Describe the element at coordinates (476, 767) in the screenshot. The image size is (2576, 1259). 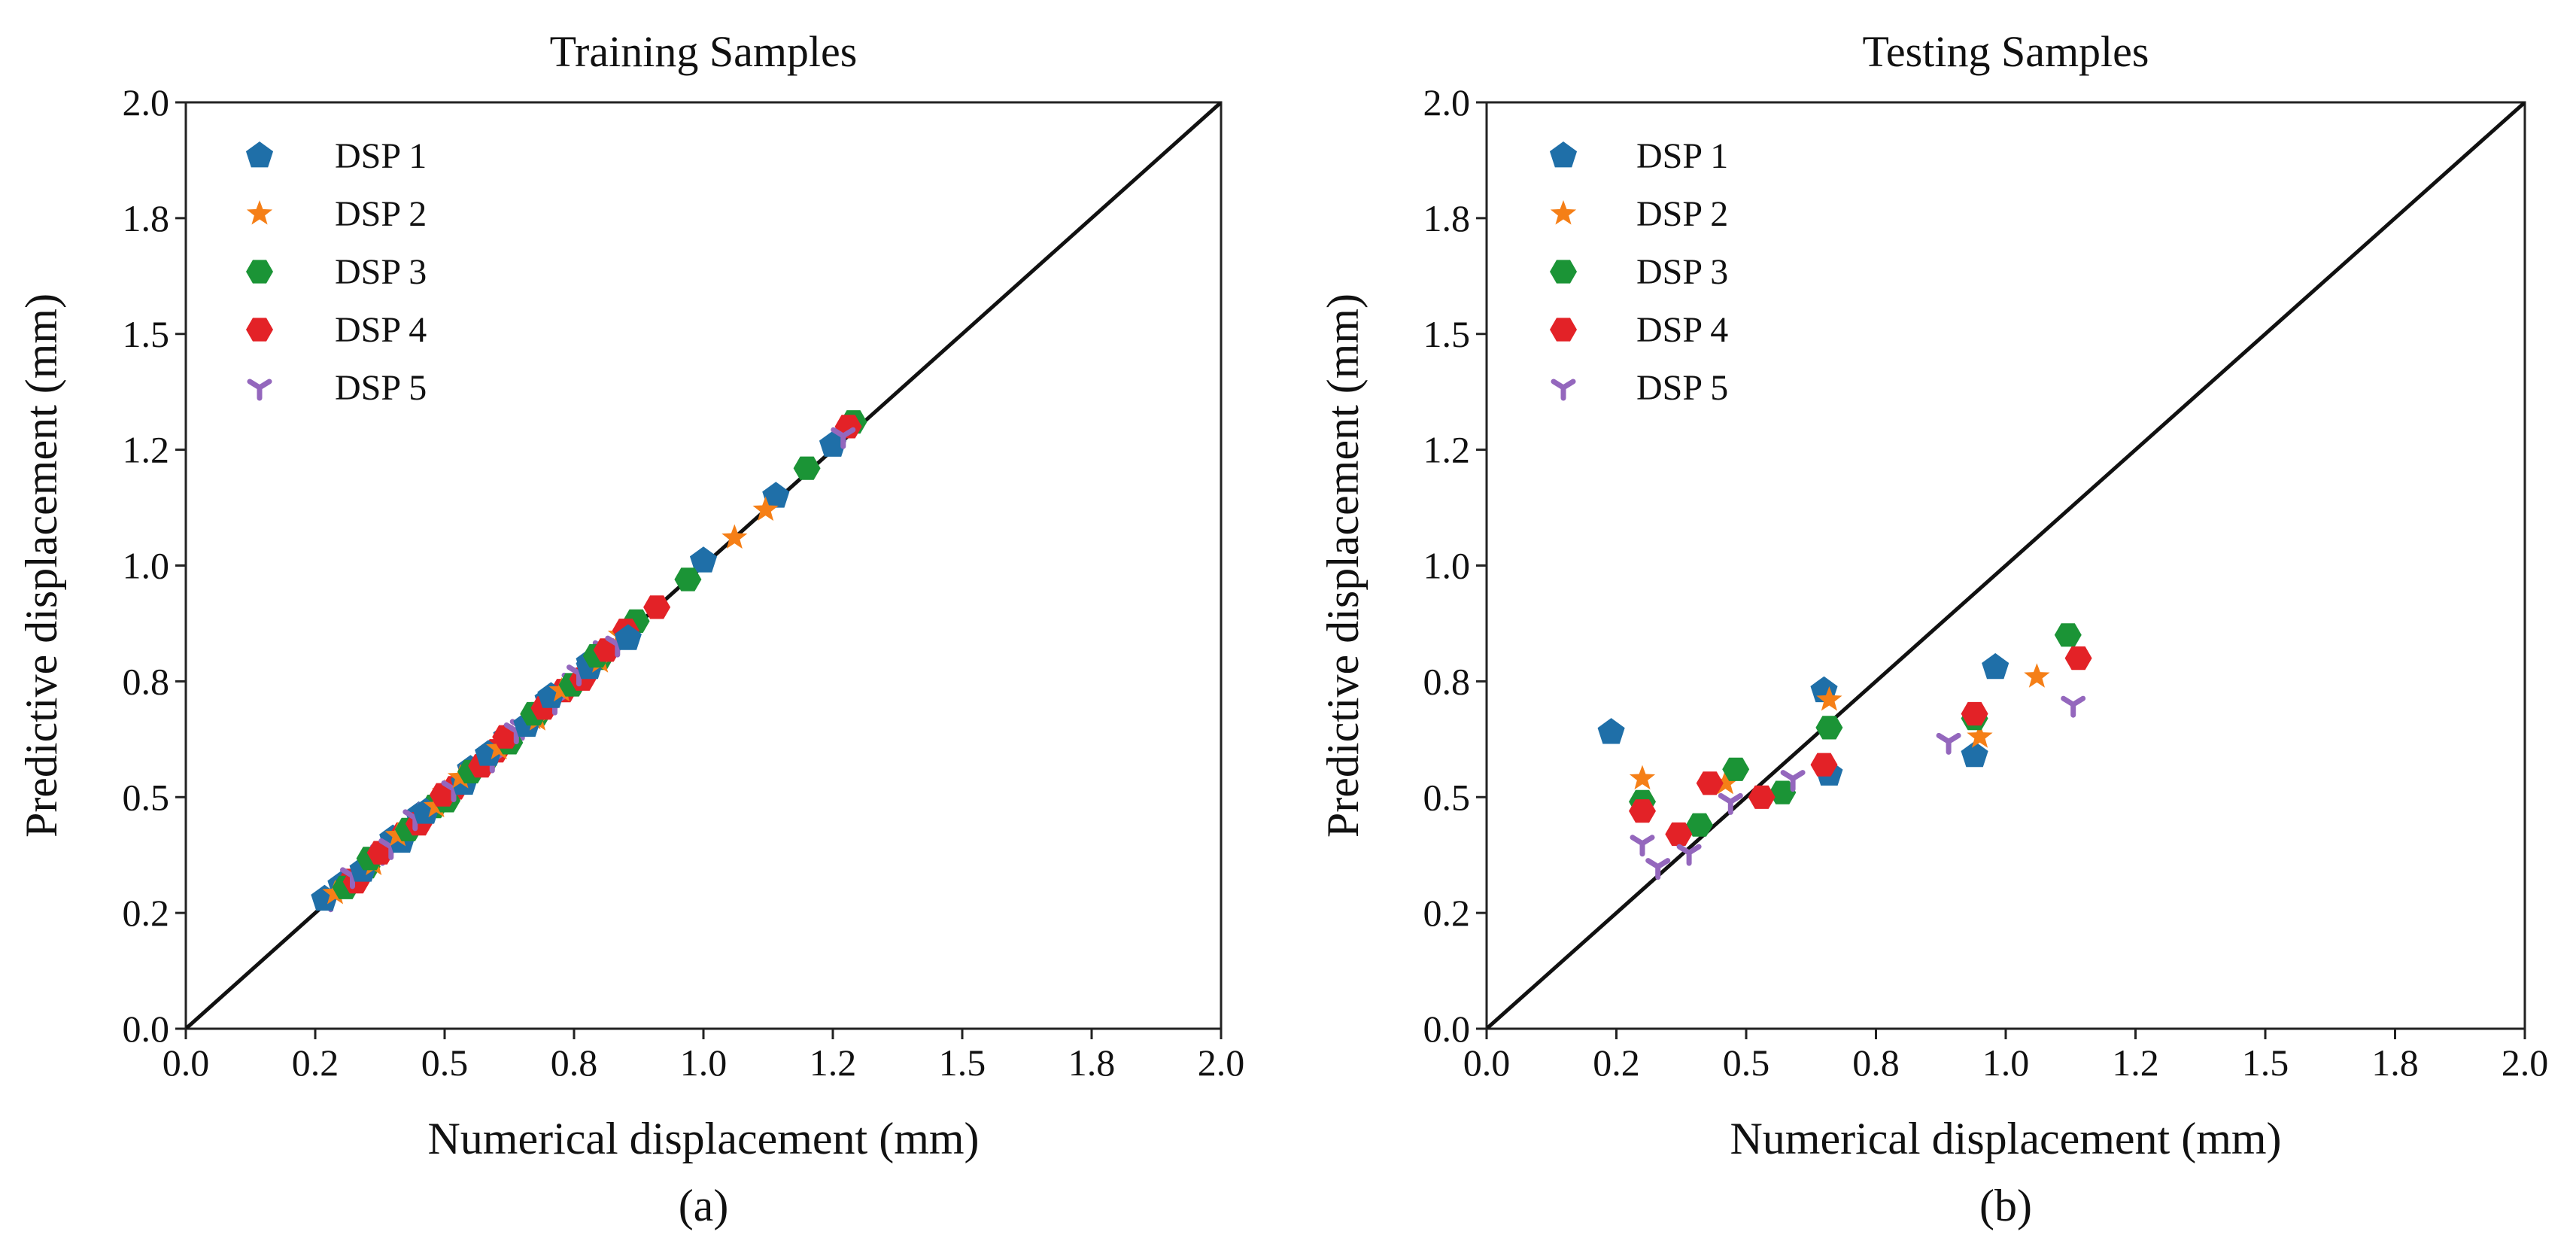
I see `dense-points-band` at that location.